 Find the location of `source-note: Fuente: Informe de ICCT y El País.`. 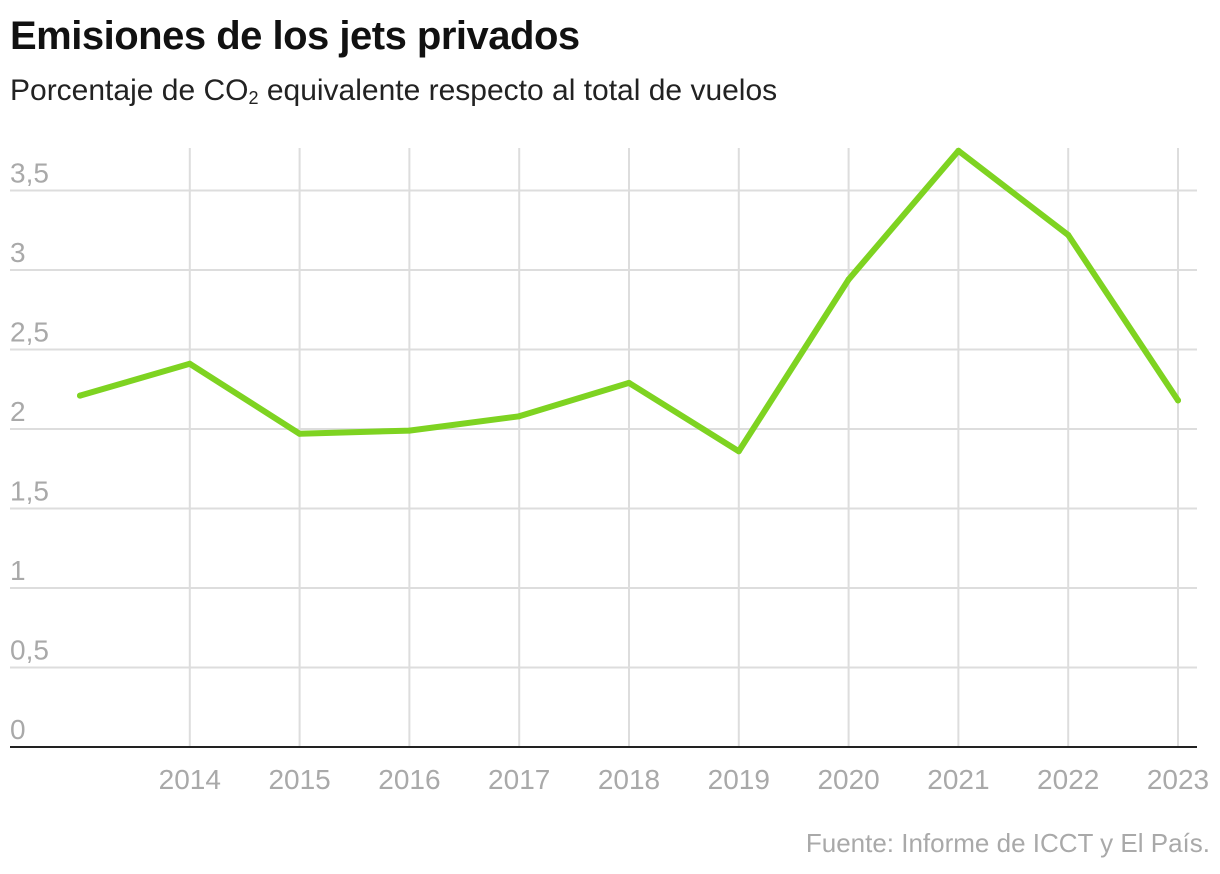

source-note: Fuente: Informe de ICCT y El País. is located at coordinates (1007, 843).